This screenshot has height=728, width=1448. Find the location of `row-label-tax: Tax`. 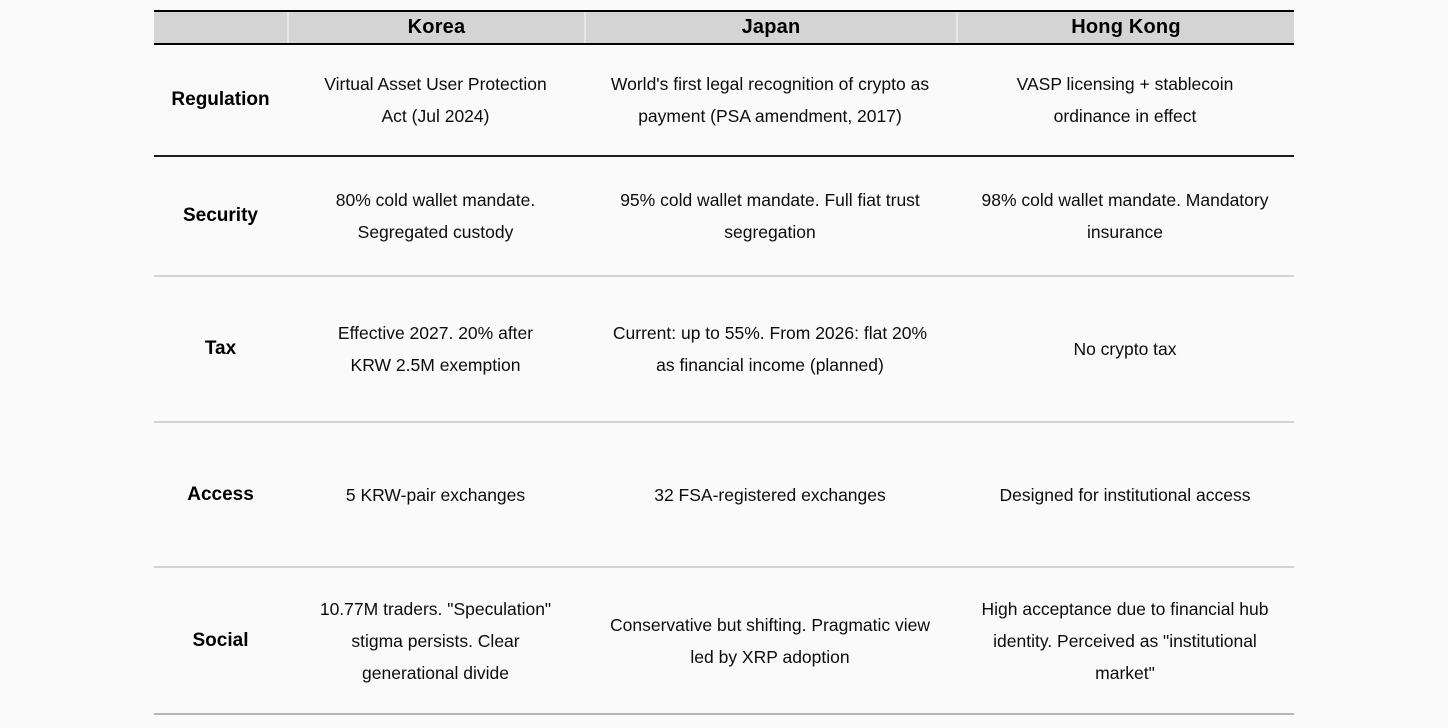

row-label-tax: Tax is located at coordinates (220, 348).